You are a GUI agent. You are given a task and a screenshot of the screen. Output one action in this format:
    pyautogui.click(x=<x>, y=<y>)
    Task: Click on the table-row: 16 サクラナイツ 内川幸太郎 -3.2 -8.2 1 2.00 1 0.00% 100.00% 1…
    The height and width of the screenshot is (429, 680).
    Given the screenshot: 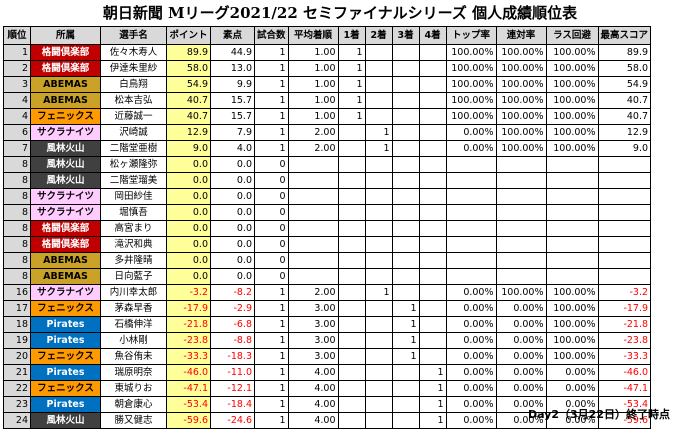 What is the action you would take?
    pyautogui.click(x=327, y=292)
    